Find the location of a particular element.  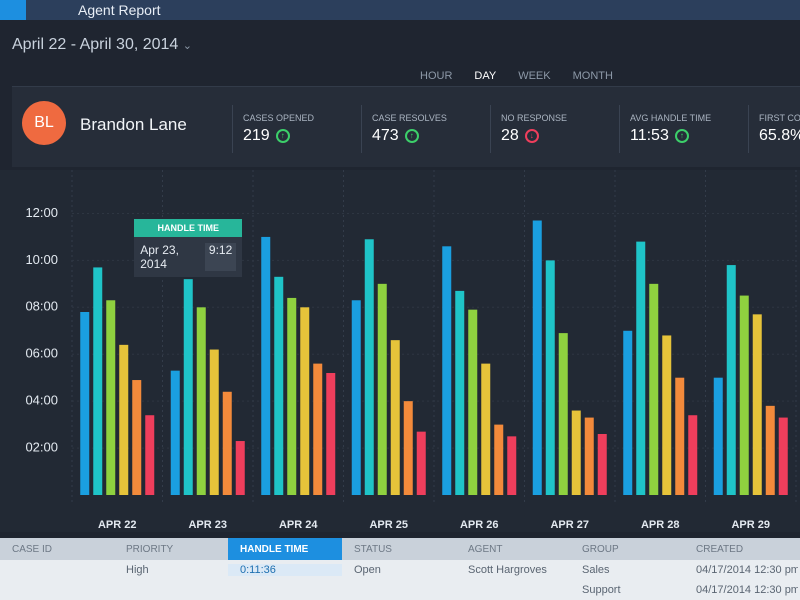

stat-label: CASES OPENED is located at coordinates (279, 118).